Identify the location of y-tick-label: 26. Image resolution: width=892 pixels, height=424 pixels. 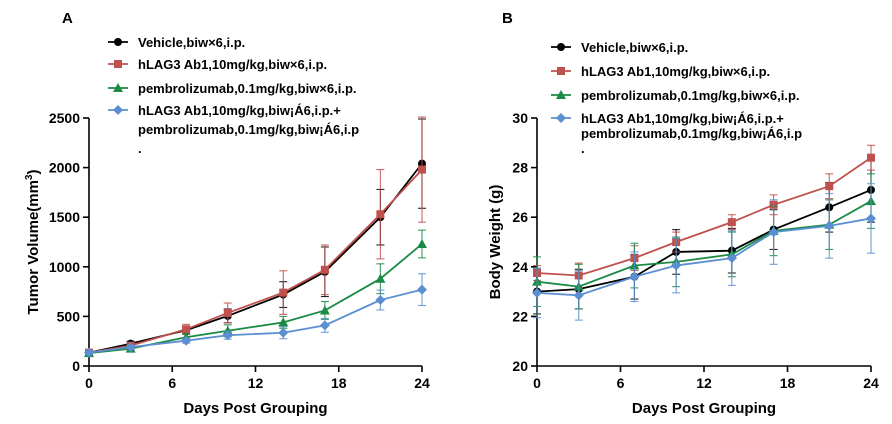
(520, 217).